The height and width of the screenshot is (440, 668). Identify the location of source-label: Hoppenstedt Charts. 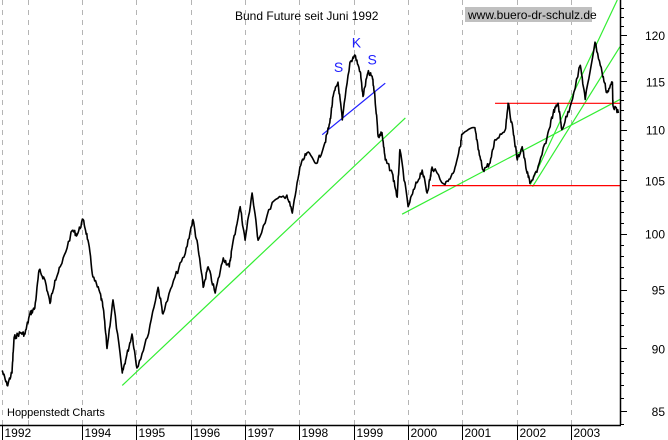
(56, 413).